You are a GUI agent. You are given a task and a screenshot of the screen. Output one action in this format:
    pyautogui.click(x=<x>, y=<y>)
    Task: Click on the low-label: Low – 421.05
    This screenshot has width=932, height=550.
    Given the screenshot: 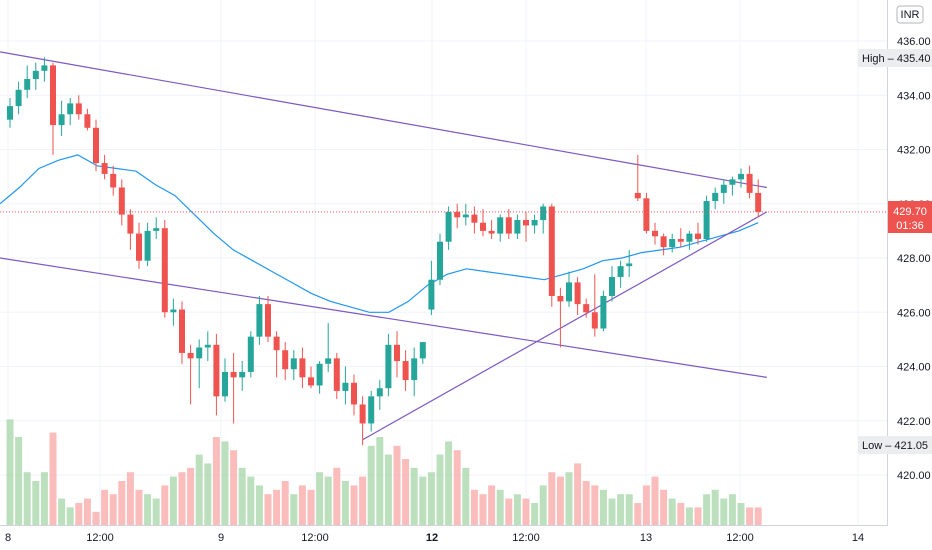 What is the action you would take?
    pyautogui.click(x=895, y=445)
    